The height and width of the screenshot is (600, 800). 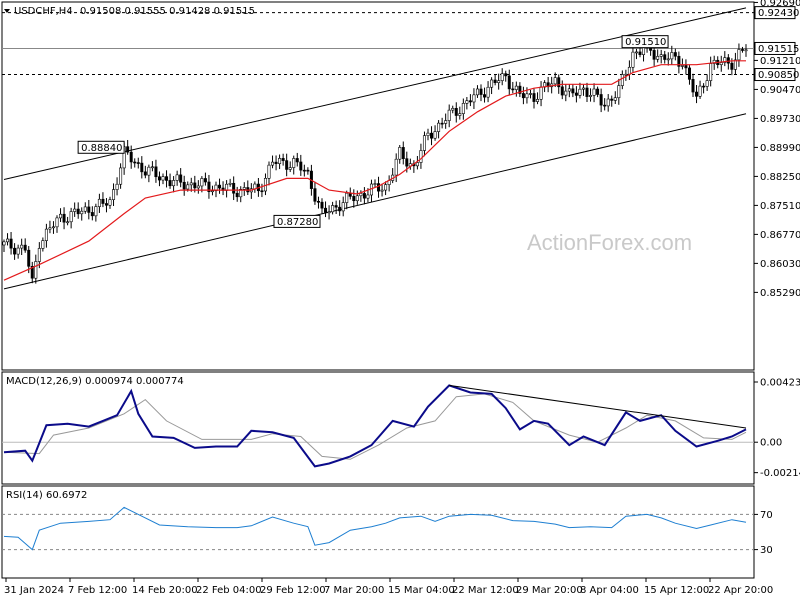 I want to click on symbol-label: USDCHF,H4, so click(x=43, y=11).